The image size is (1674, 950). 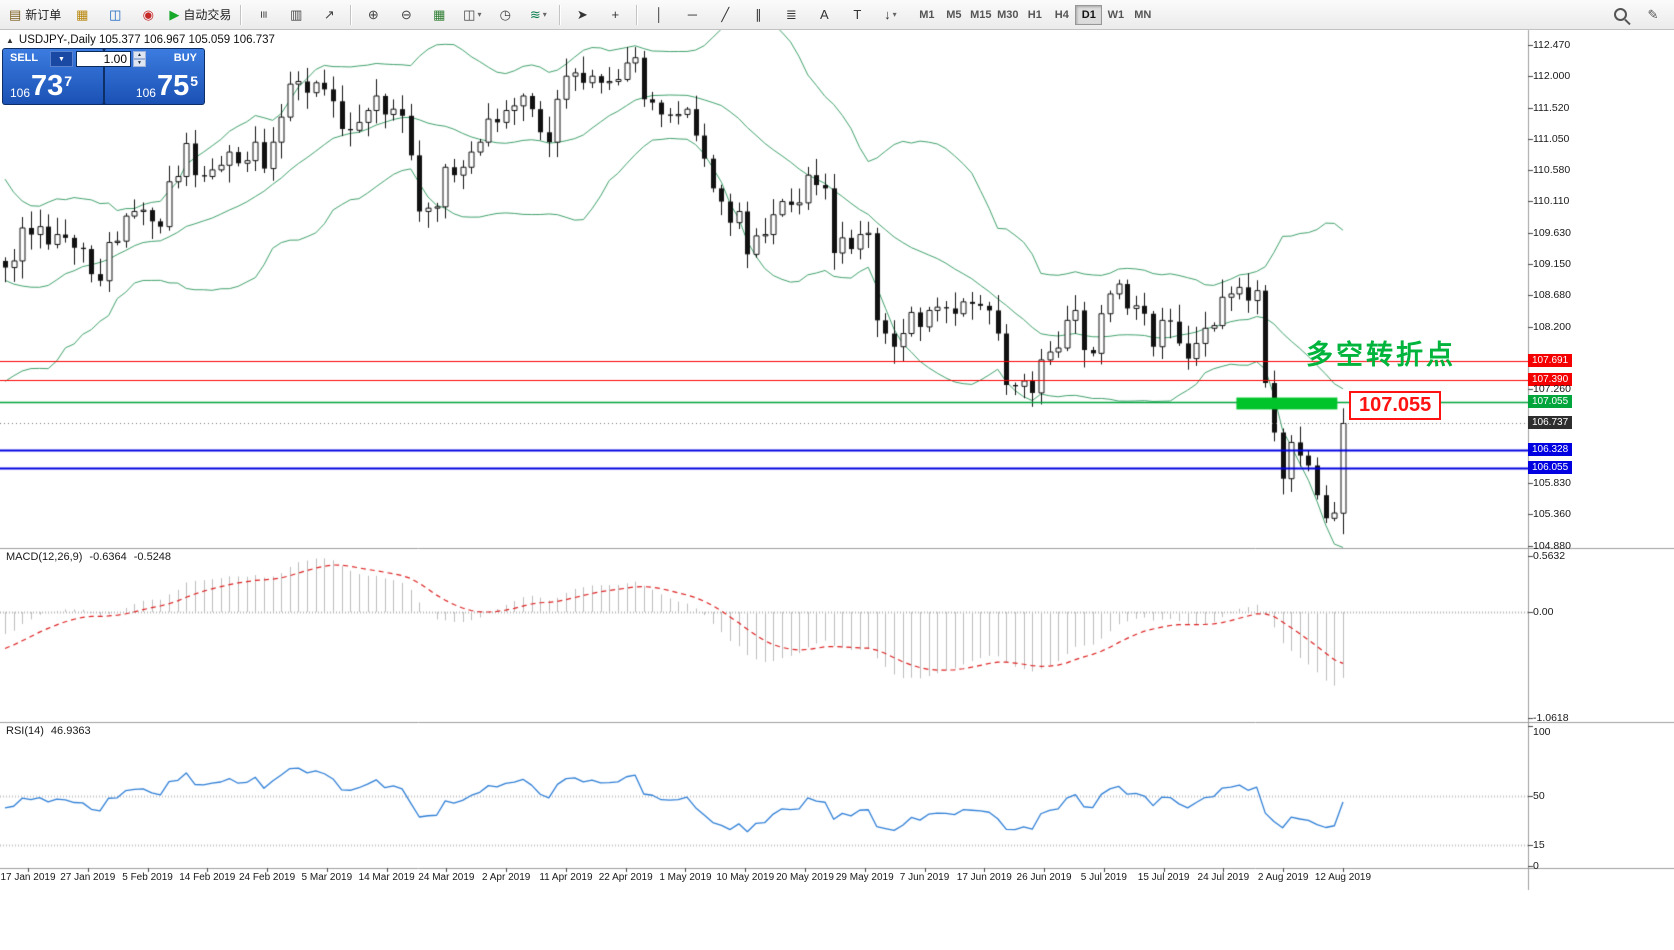 I want to click on volume-input: 1.00, so click(x=103, y=59).